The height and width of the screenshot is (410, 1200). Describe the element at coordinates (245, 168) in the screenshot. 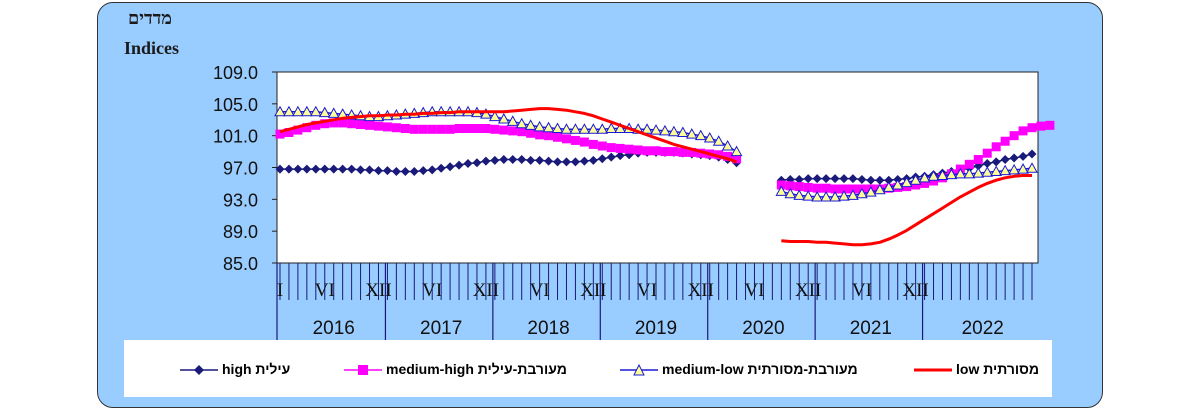

I see `y-axis: 109.0 105.0 101.0 97.0 93.0 89.0 85.0` at that location.